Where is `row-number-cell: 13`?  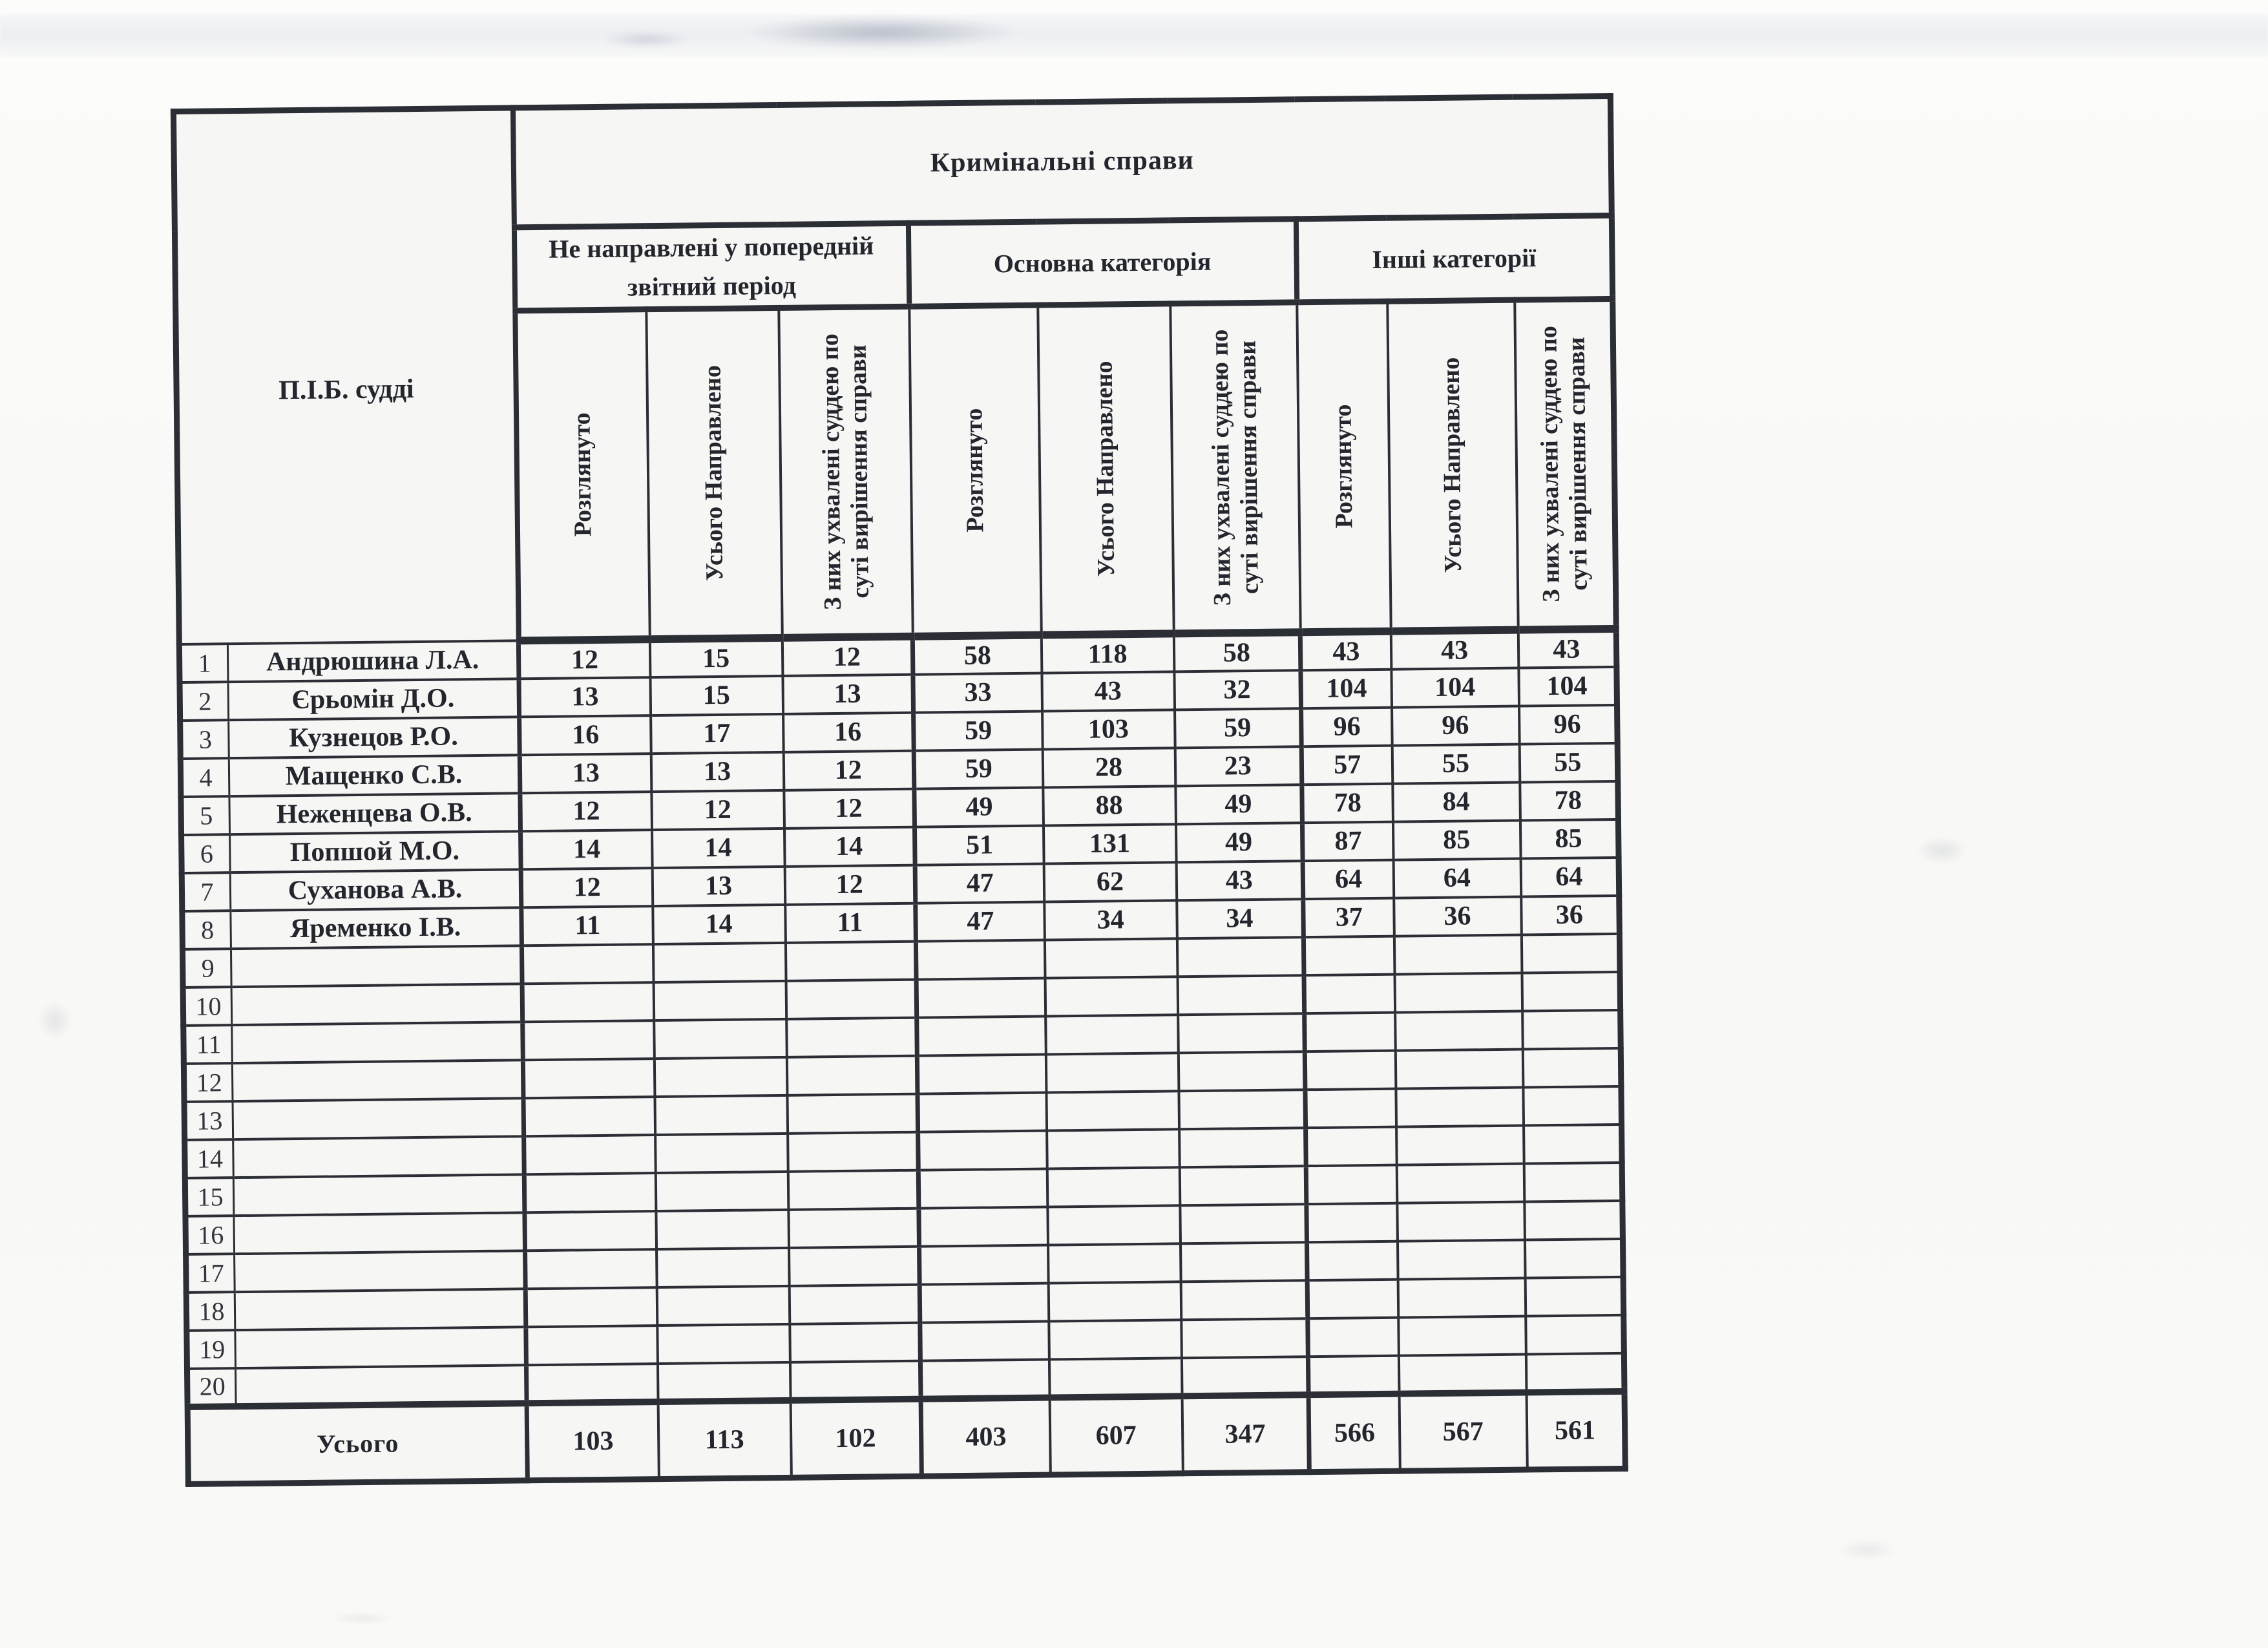 row-number-cell: 13 is located at coordinates (209, 1120).